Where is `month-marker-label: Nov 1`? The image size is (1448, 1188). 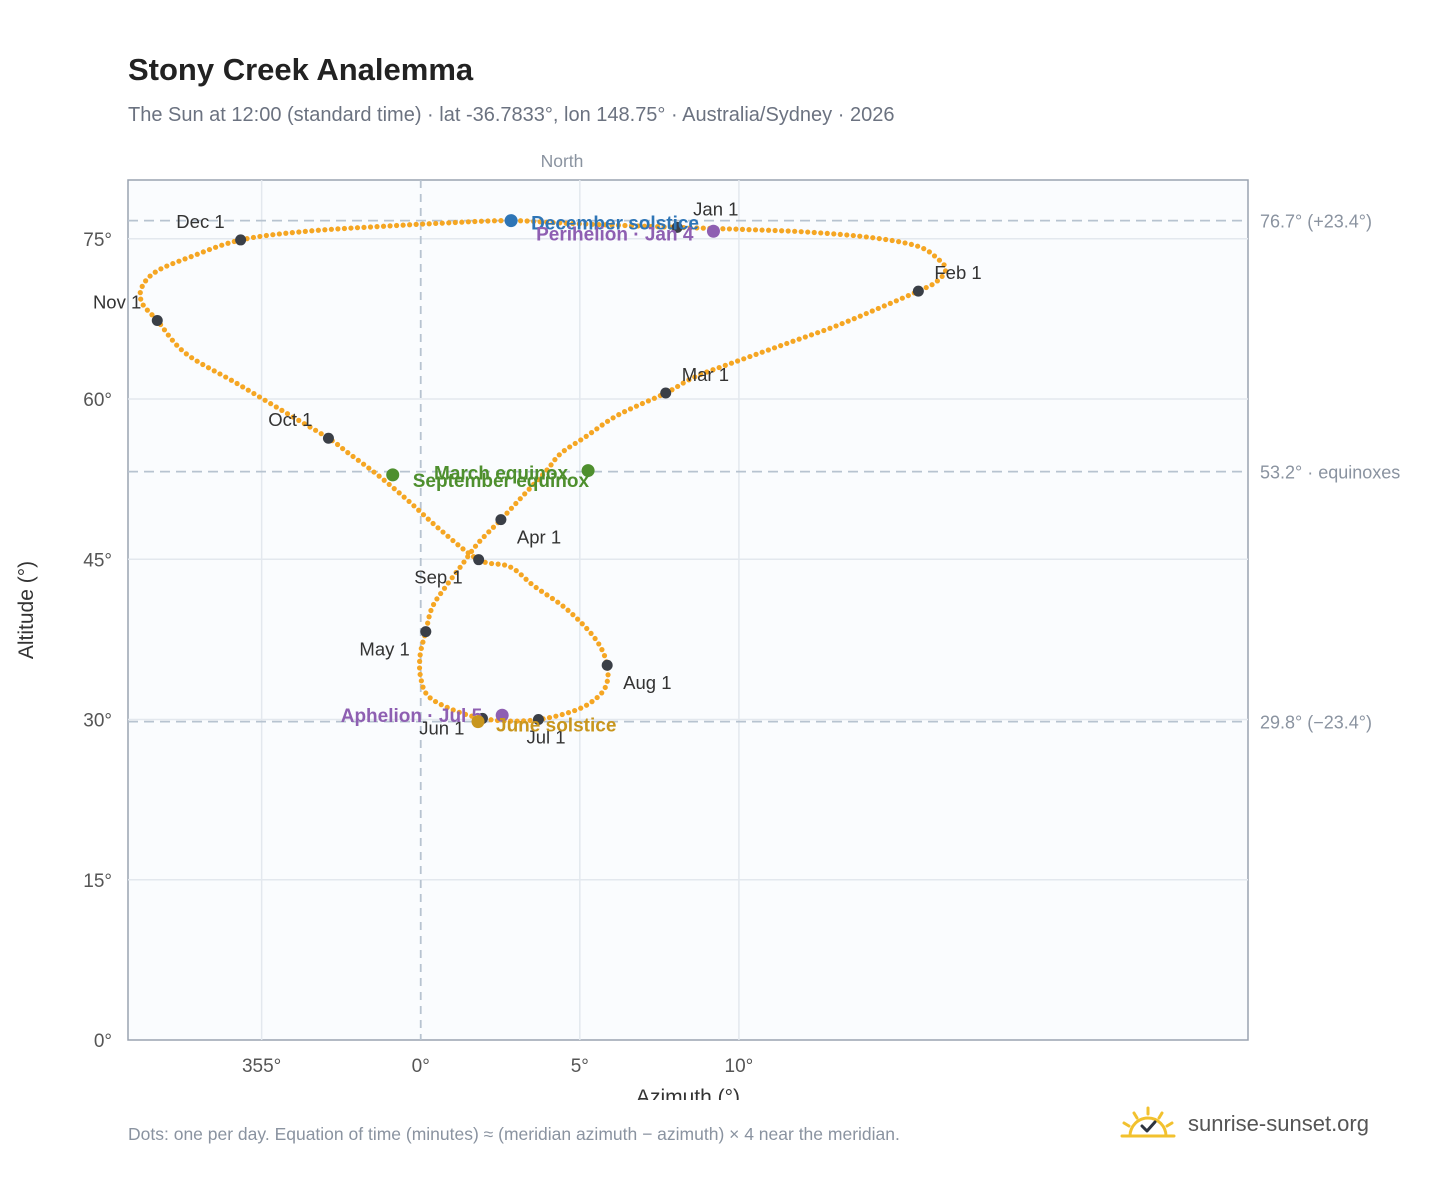 month-marker-label: Nov 1 is located at coordinates (117, 301).